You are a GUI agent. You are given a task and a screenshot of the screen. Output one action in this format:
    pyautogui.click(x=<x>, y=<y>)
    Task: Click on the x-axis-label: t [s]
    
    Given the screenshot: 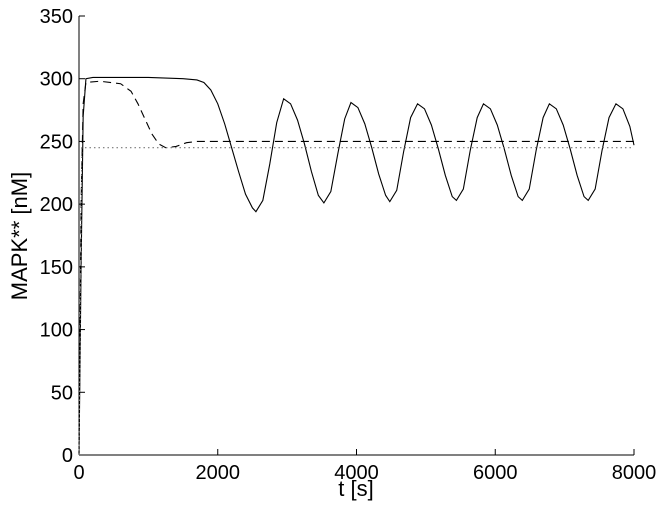 What is the action you would take?
    pyautogui.click(x=355, y=488)
    